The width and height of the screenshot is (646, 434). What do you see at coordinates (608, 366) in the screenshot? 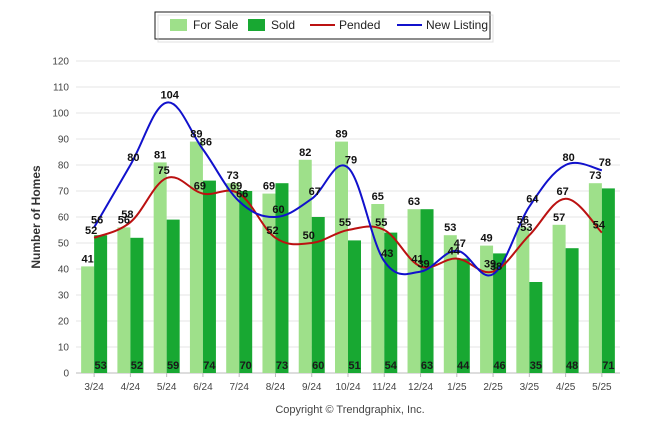
I see `label-sold: 71` at bounding box center [608, 366].